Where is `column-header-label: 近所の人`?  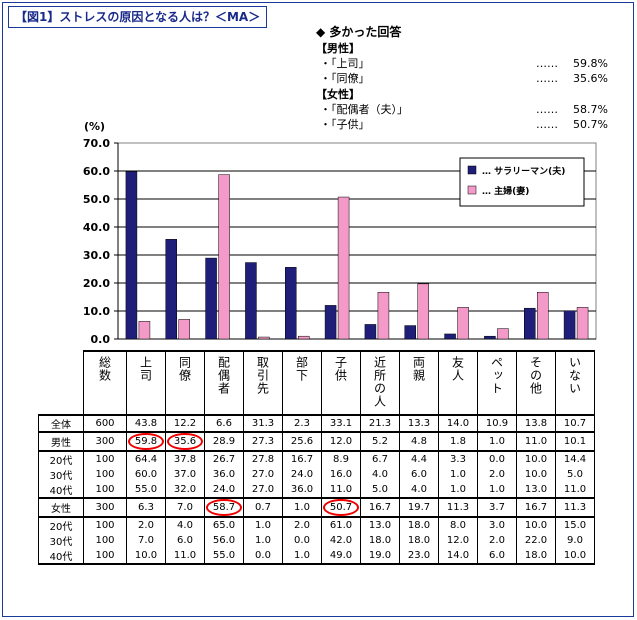 column-header-label: 近所の人 is located at coordinates (379, 382).